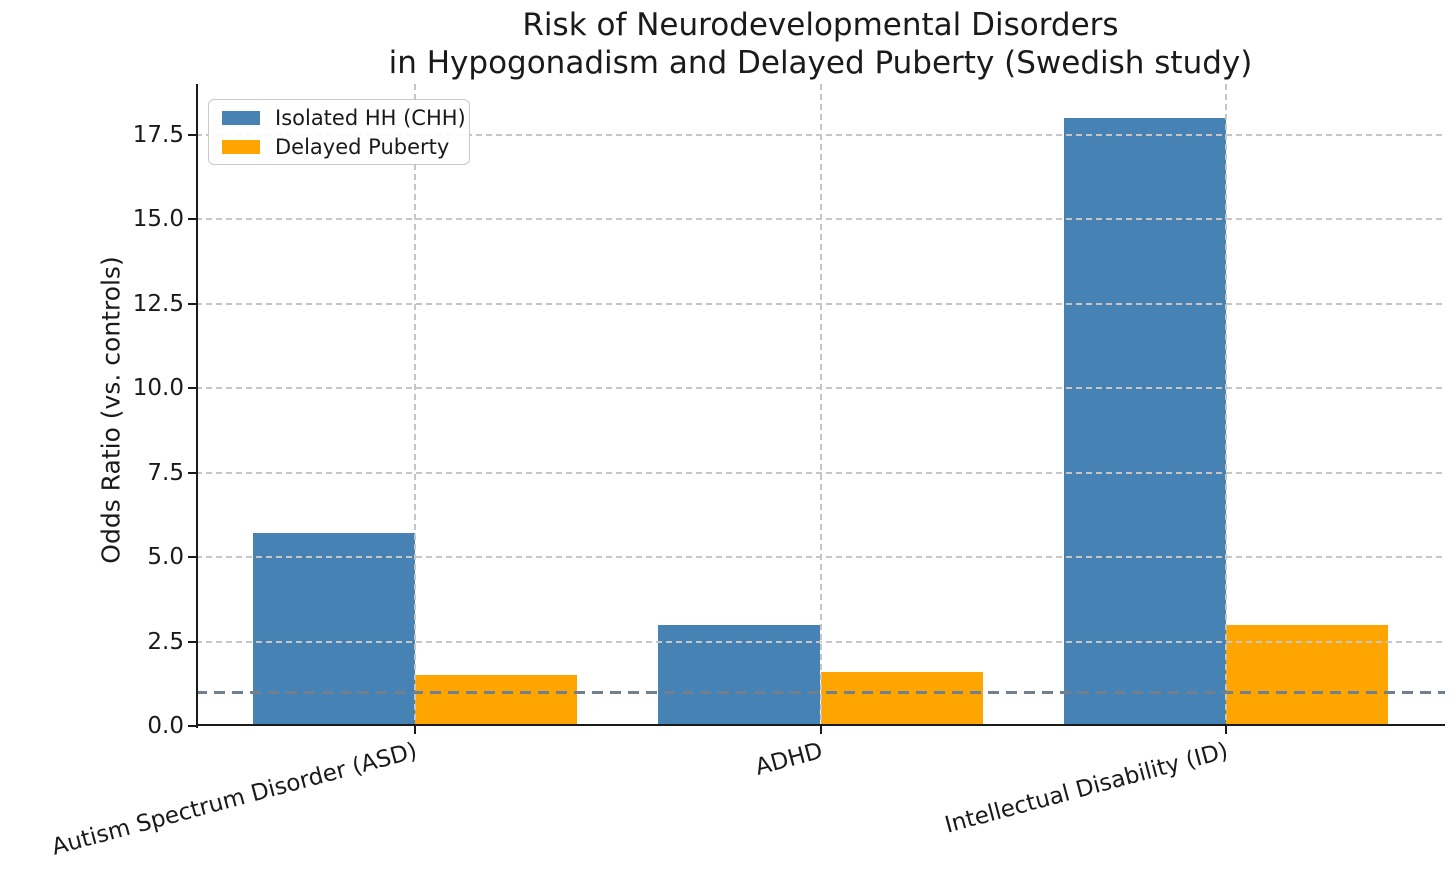  What do you see at coordinates (789, 759) in the screenshot?
I see `x-tick-label: ADHD` at bounding box center [789, 759].